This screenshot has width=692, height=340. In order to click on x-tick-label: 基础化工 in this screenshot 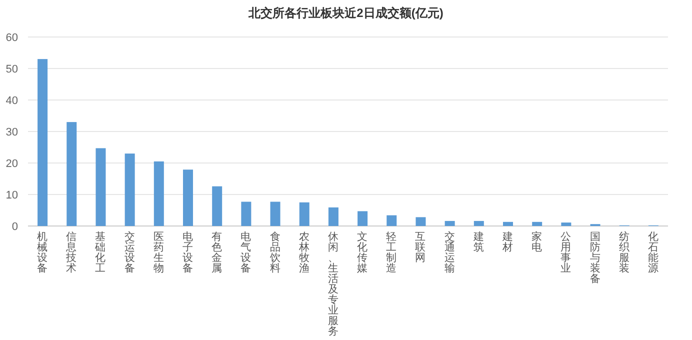, I will do `click(100, 252)`.